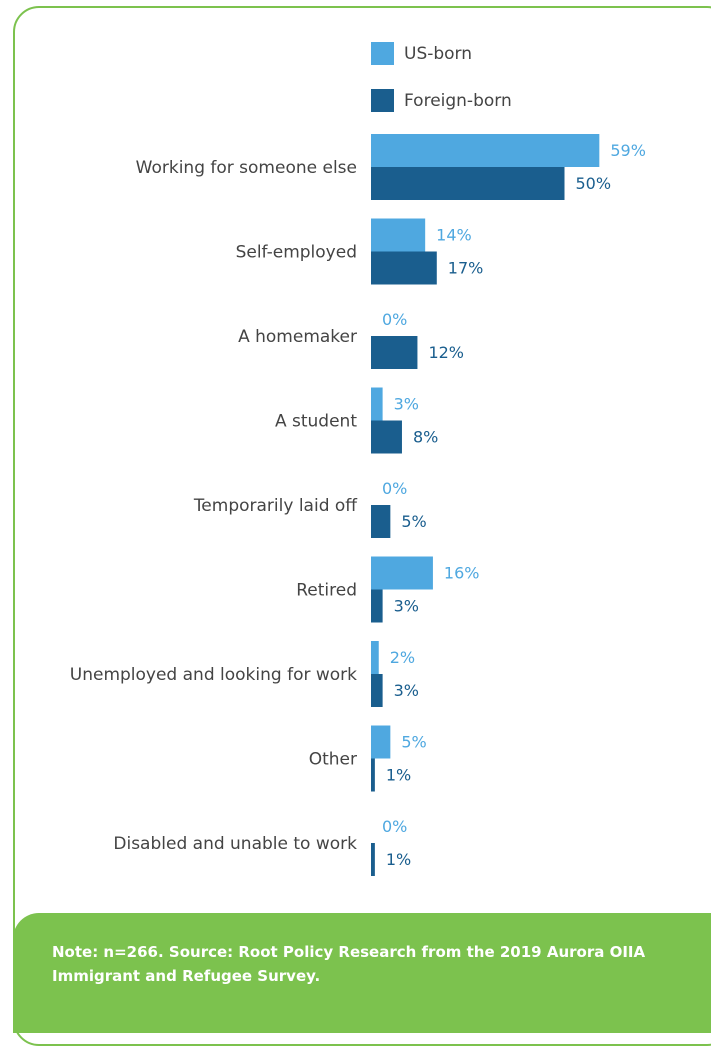 The image size is (711, 1046). I want to click on value-label-foreign-born: 12%, so click(446, 352).